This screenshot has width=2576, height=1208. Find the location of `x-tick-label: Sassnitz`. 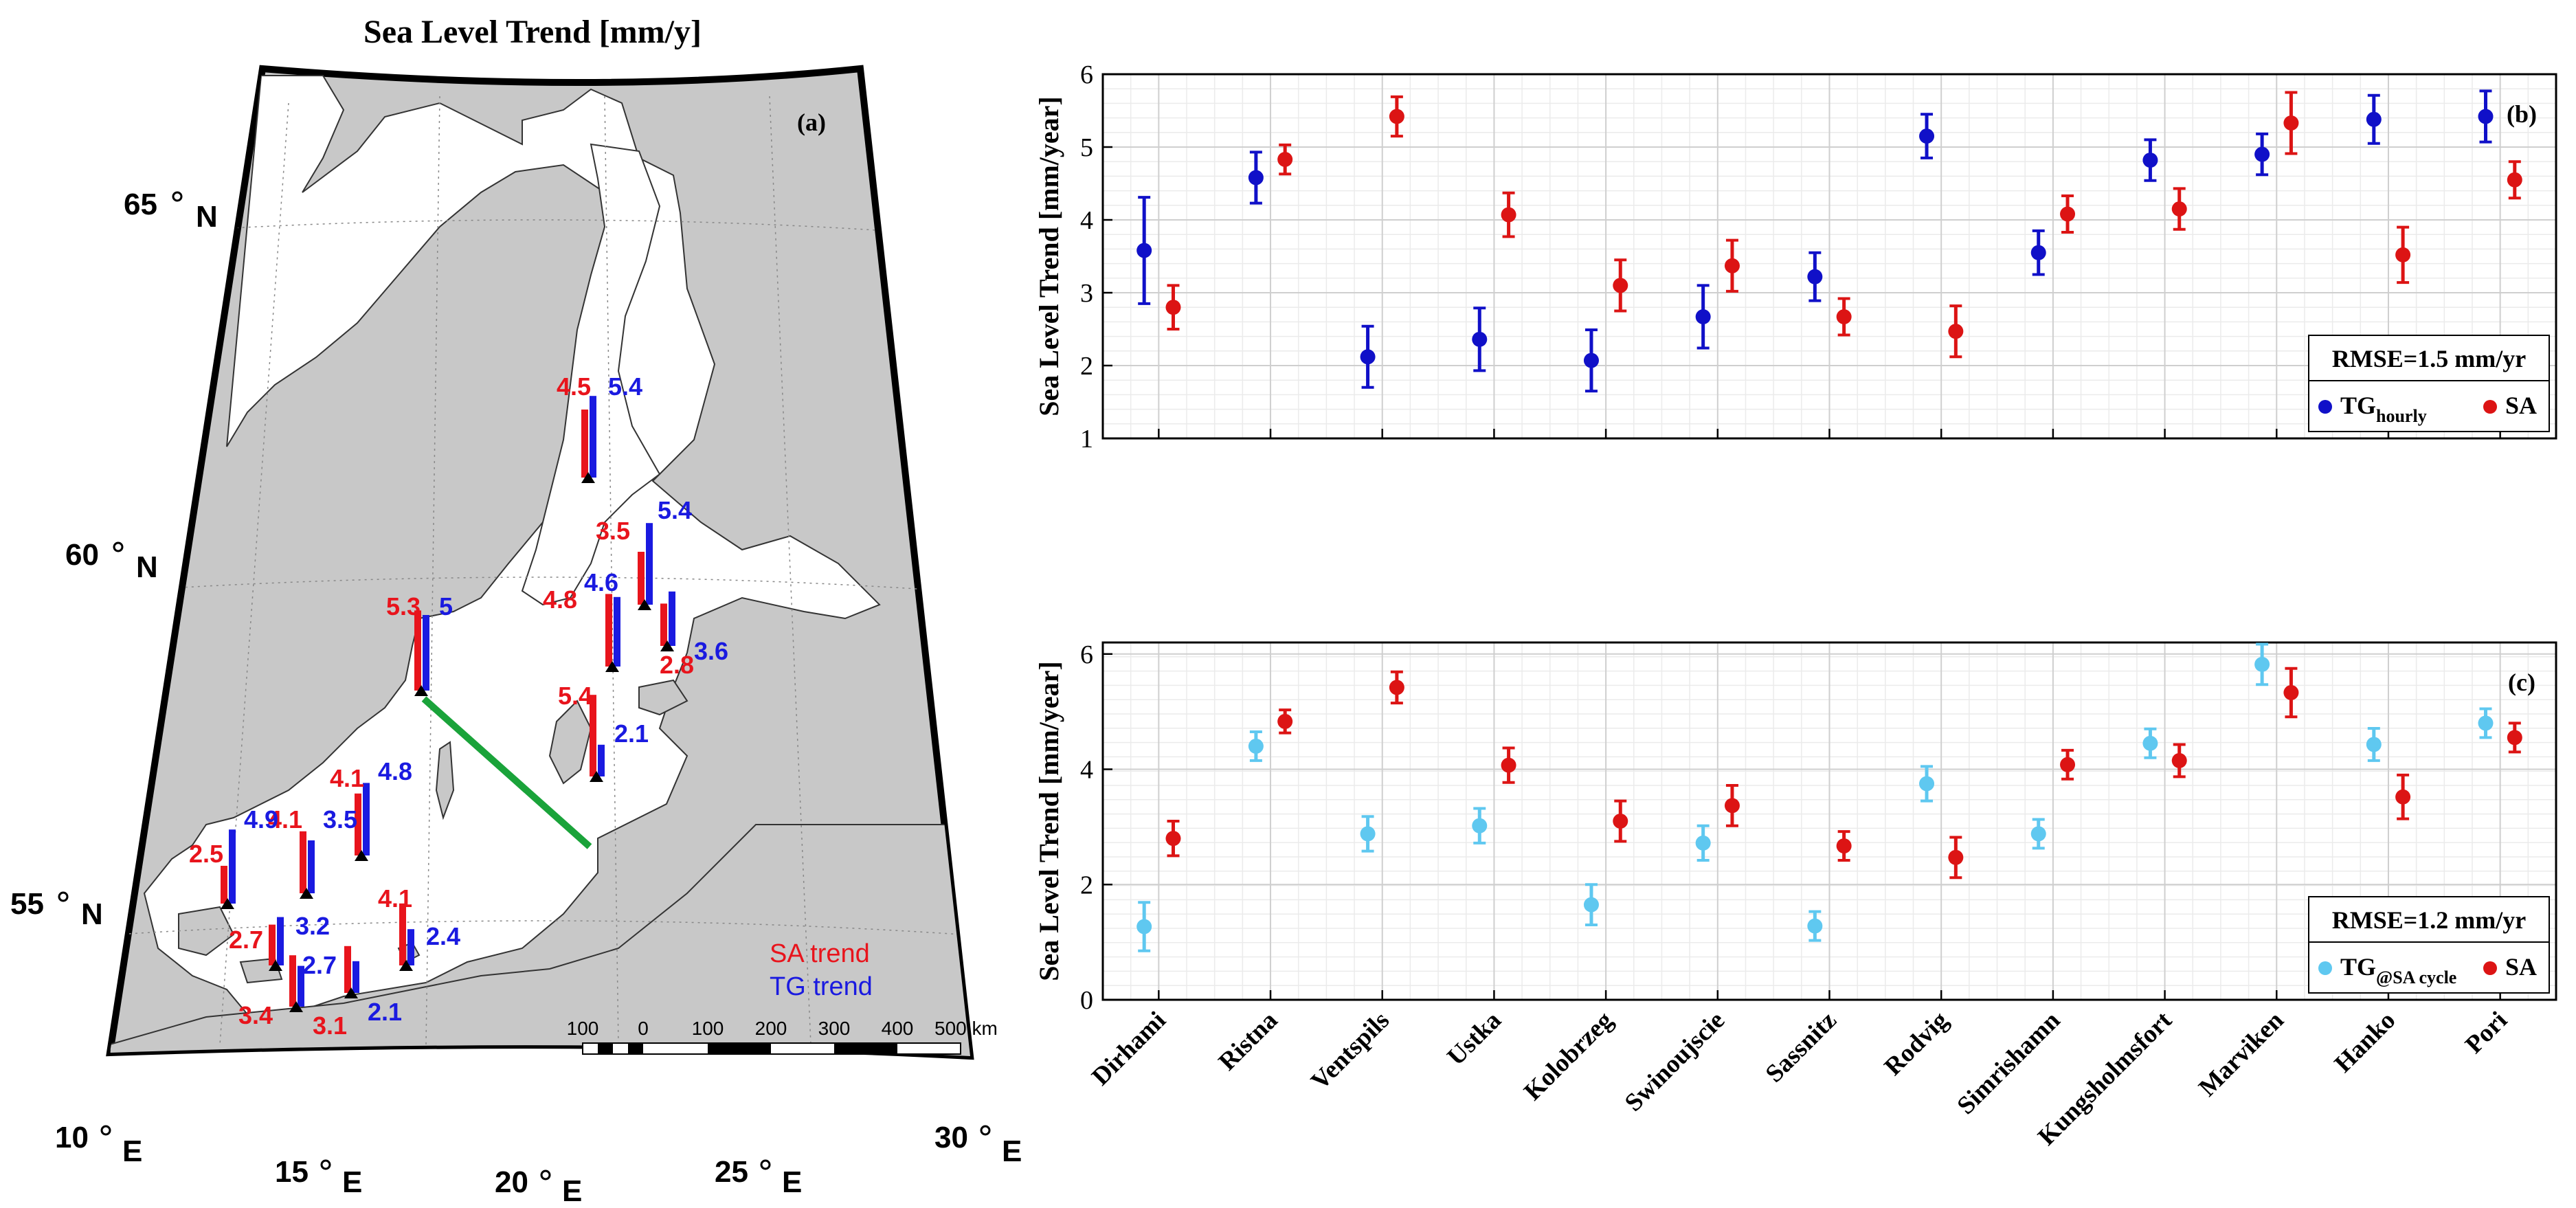

x-tick-label: Sassnitz is located at coordinates (1801, 1047).